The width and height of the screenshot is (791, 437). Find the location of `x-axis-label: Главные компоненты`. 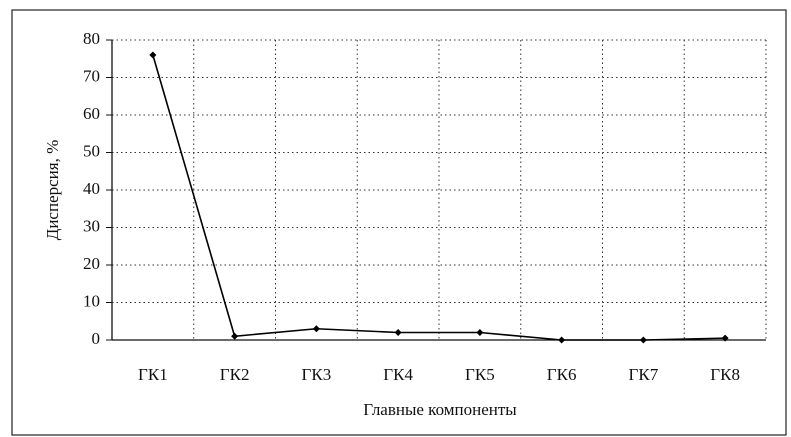

x-axis-label: Главные компоненты is located at coordinates (440, 409).